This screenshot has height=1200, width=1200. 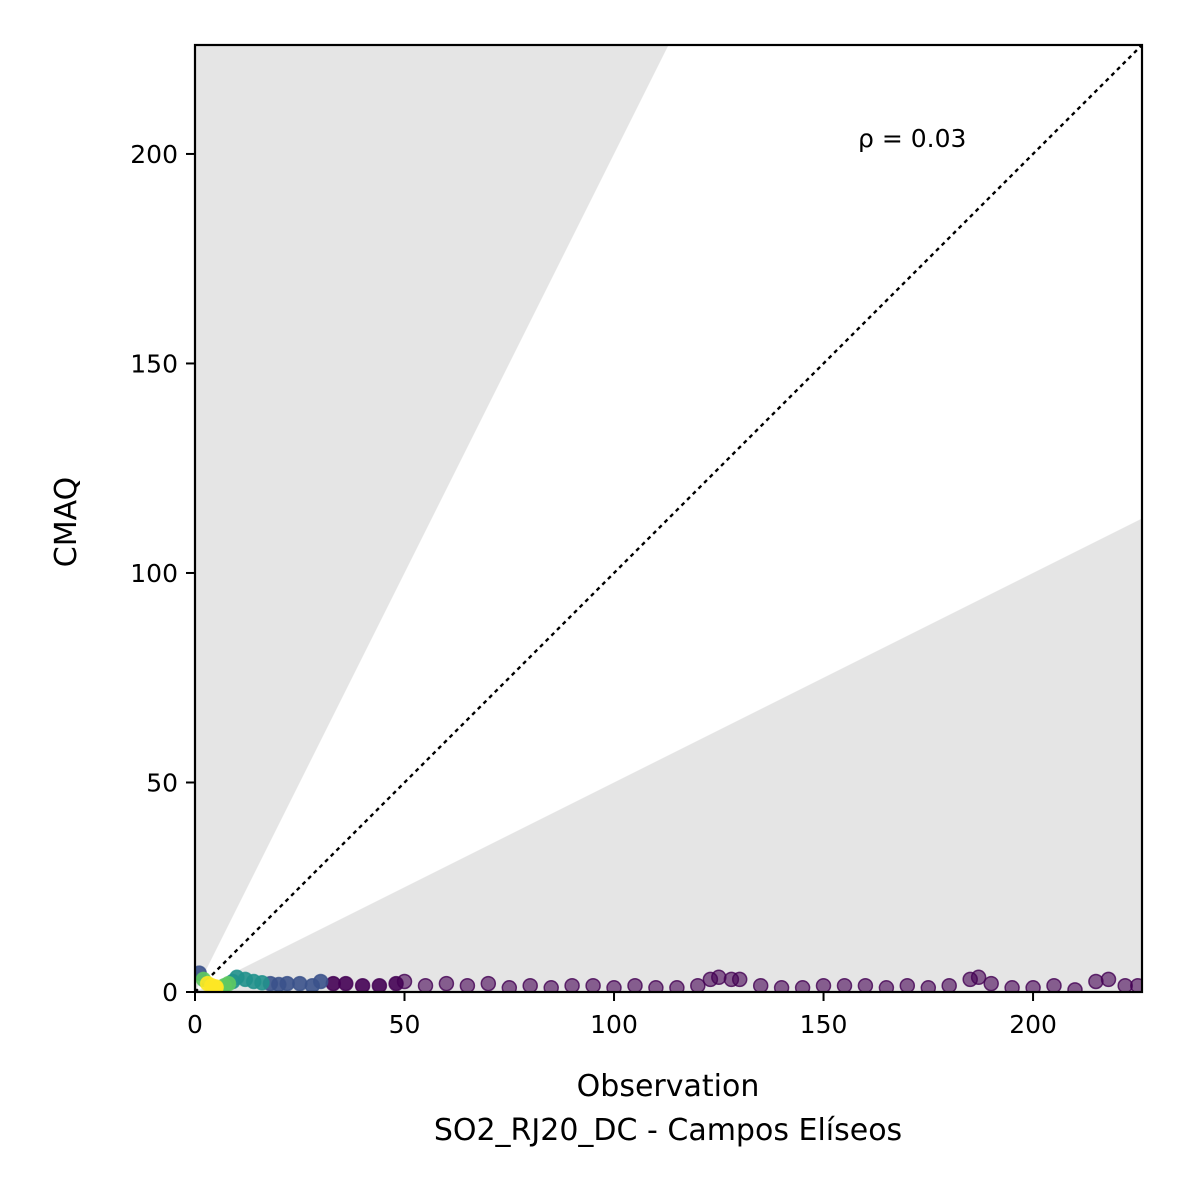 I want to click on x-tick-label: 0, so click(x=195, y=1024).